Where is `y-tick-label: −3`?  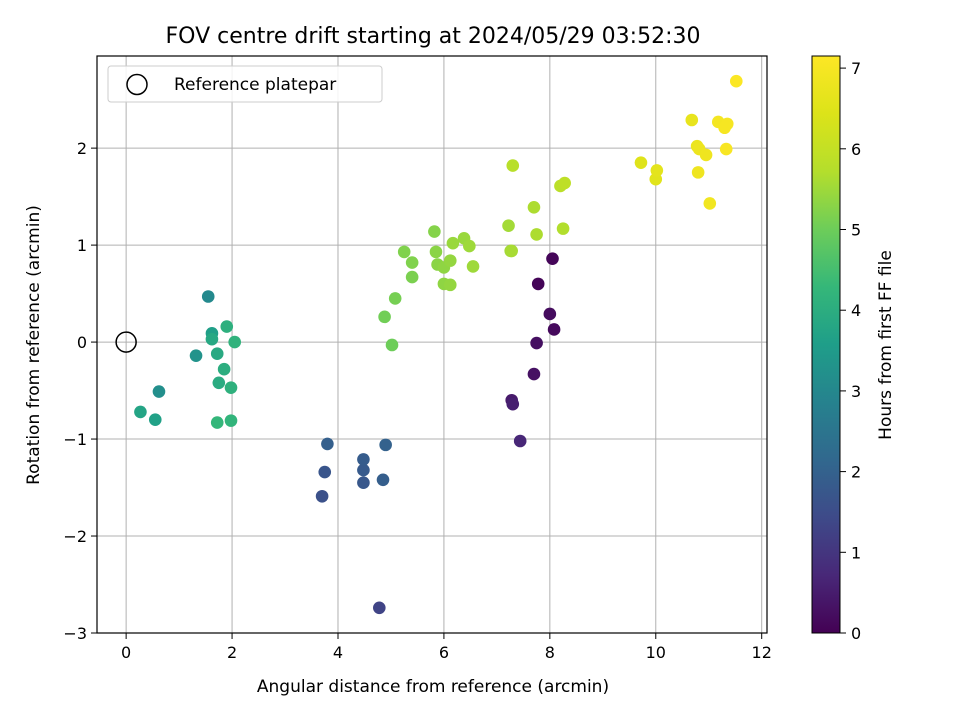
y-tick-label: −3 is located at coordinates (75, 633).